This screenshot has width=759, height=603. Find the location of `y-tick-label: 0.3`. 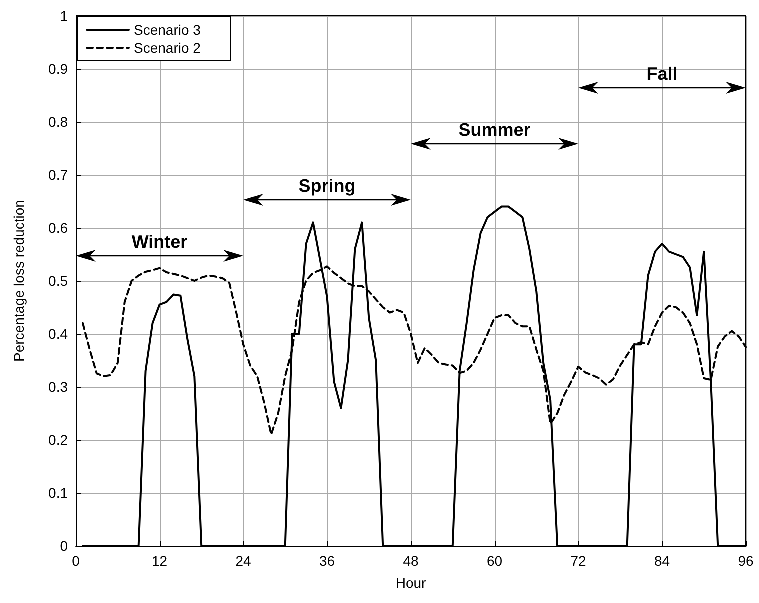

y-tick-label: 0.3 is located at coordinates (58, 387).